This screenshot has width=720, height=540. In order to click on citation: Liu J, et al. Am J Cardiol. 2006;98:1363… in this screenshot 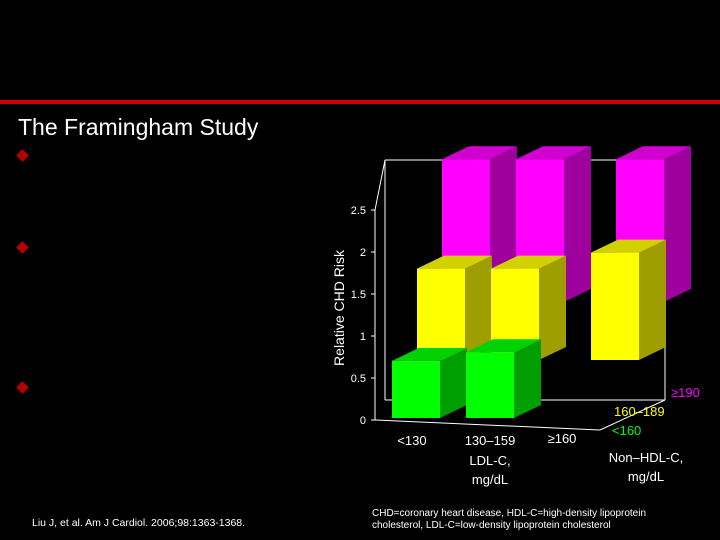, I will do `click(138, 523)`.